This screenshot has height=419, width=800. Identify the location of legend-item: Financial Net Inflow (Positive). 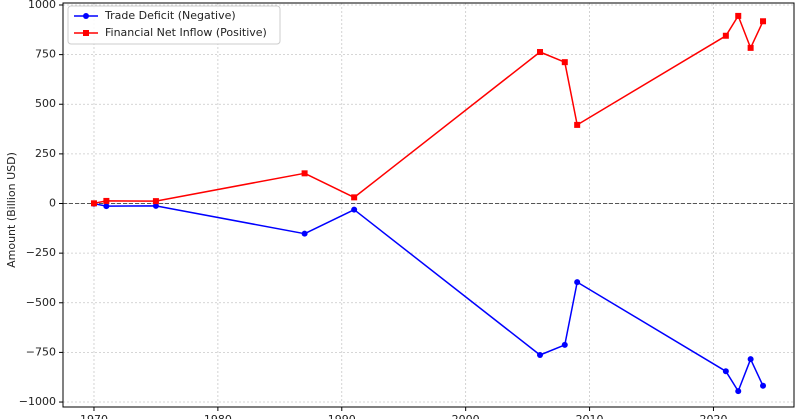
(170, 32).